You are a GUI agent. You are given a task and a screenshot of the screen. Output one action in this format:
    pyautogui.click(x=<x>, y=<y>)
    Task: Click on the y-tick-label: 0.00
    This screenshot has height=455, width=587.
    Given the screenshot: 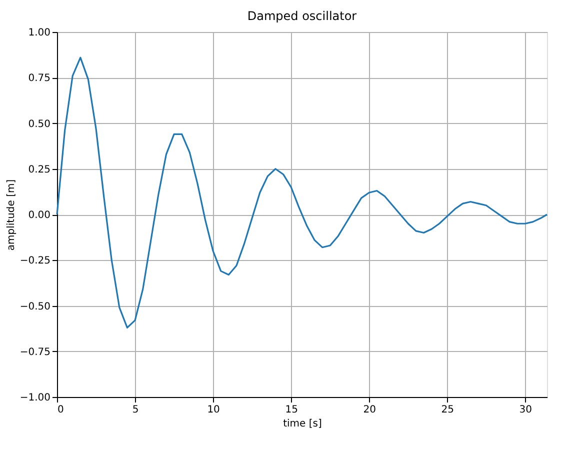 What is the action you would take?
    pyautogui.click(x=39, y=215)
    